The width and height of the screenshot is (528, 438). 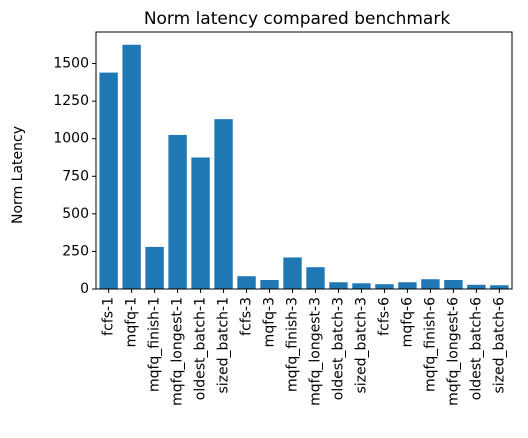 What do you see at coordinates (270, 322) in the screenshot?
I see `x-tick-label-mqfq-3: mqfq-3` at bounding box center [270, 322].